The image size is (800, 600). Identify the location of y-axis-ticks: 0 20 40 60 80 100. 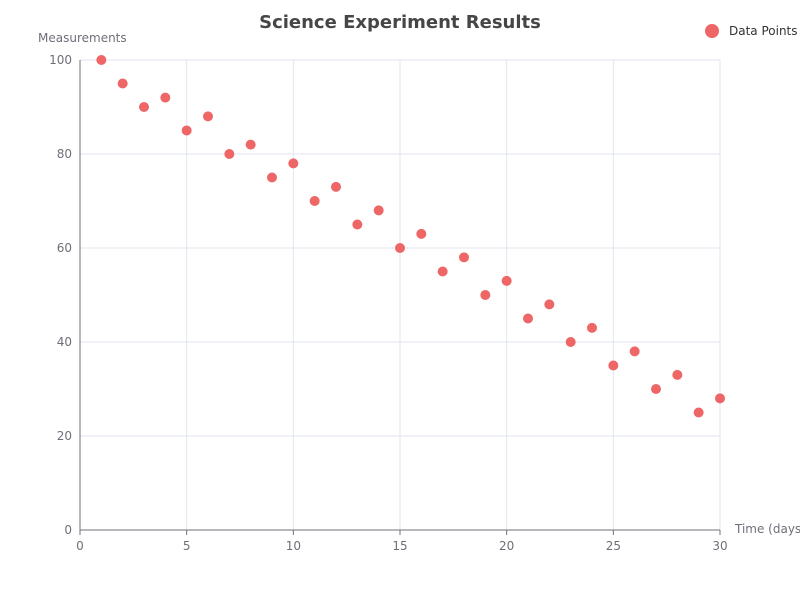
(60, 295).